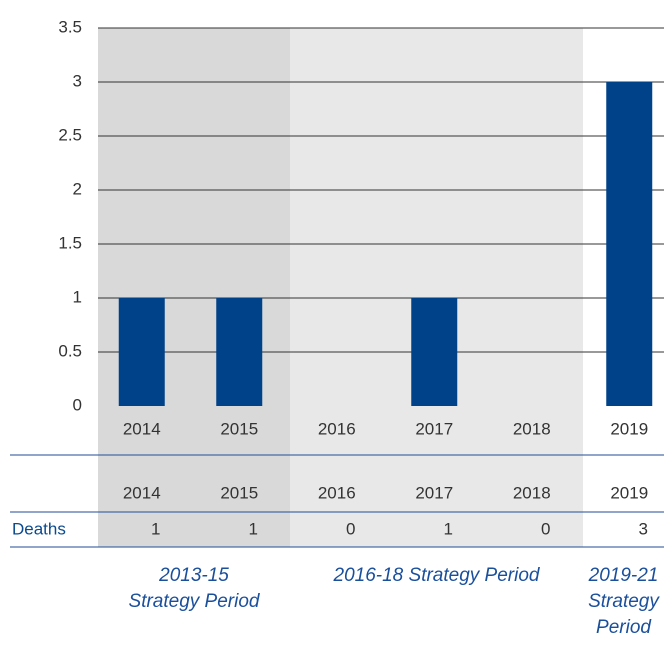  What do you see at coordinates (337, 492) in the screenshot?
I see `table-header: 2016` at bounding box center [337, 492].